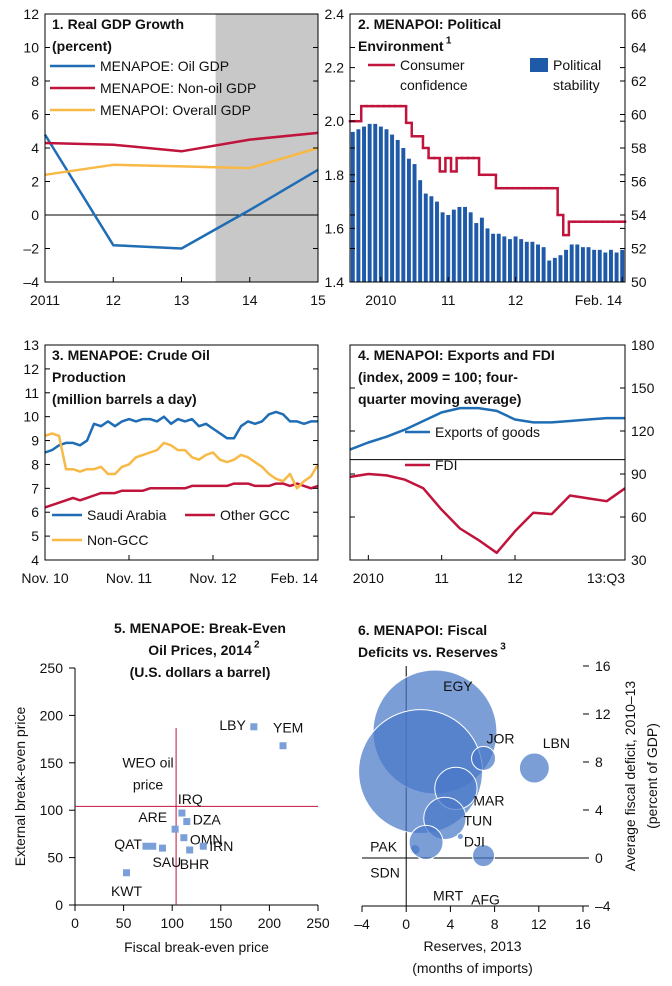 This screenshot has height=986, width=672. What do you see at coordinates (295, 578) in the screenshot?
I see `x-tick-label: Feb. 14` at bounding box center [295, 578].